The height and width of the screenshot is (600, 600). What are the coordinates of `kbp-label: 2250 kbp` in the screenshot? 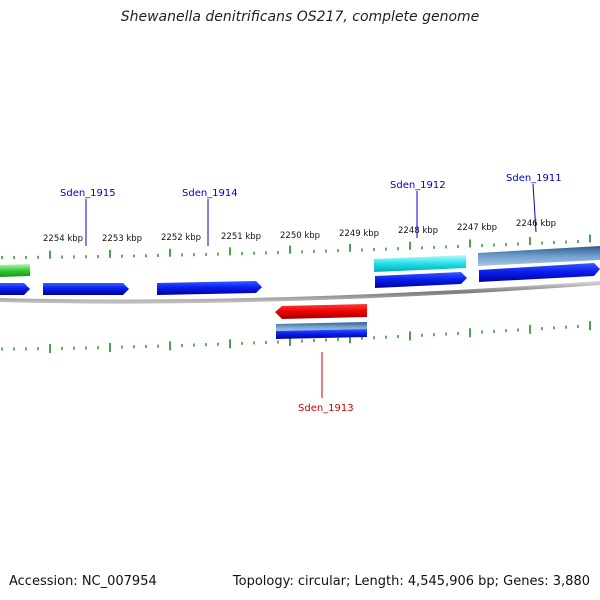 It's located at (300, 236).